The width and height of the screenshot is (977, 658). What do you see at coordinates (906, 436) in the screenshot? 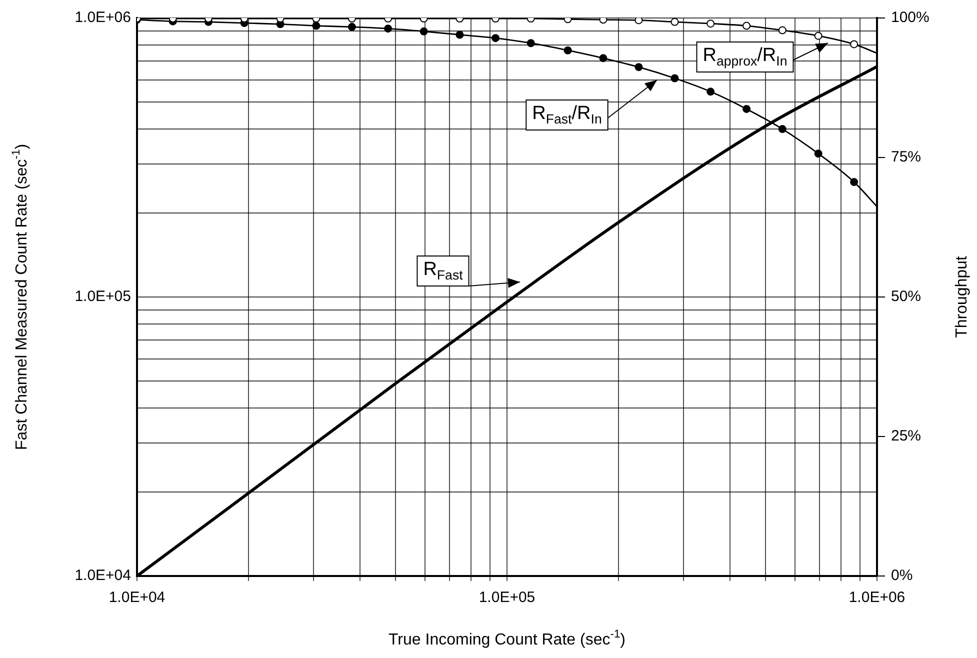
I see `y2-tick-label: 25%` at bounding box center [906, 436].